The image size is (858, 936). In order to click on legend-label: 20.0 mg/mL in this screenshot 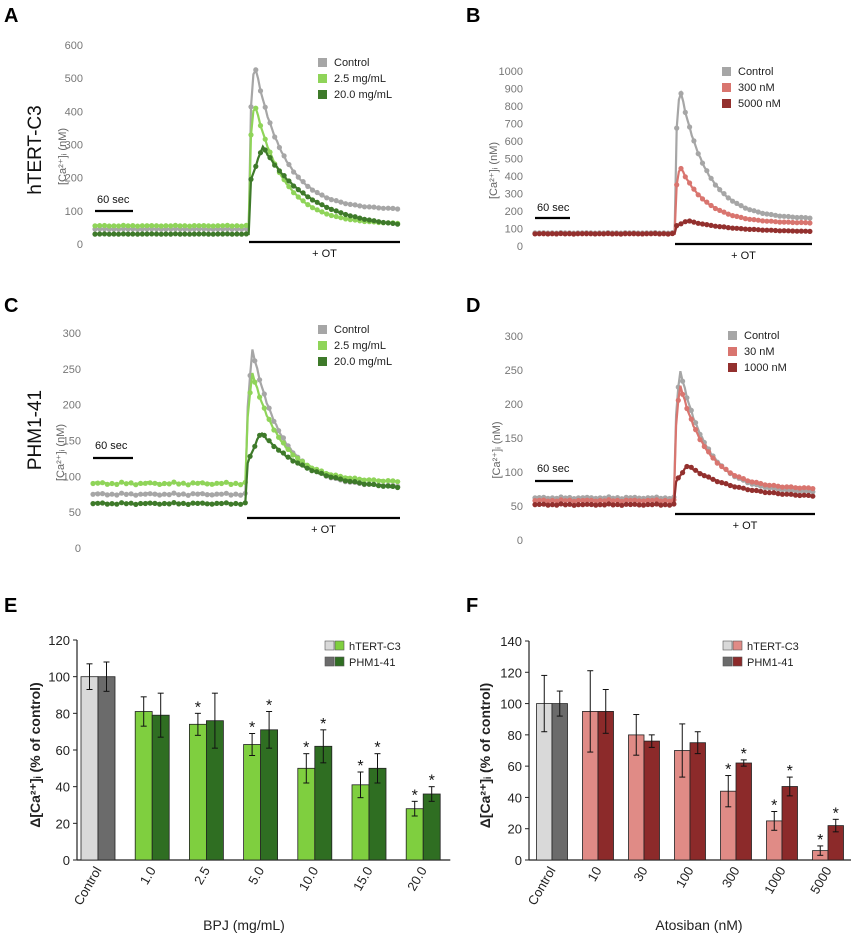, I will do `click(363, 95)`.